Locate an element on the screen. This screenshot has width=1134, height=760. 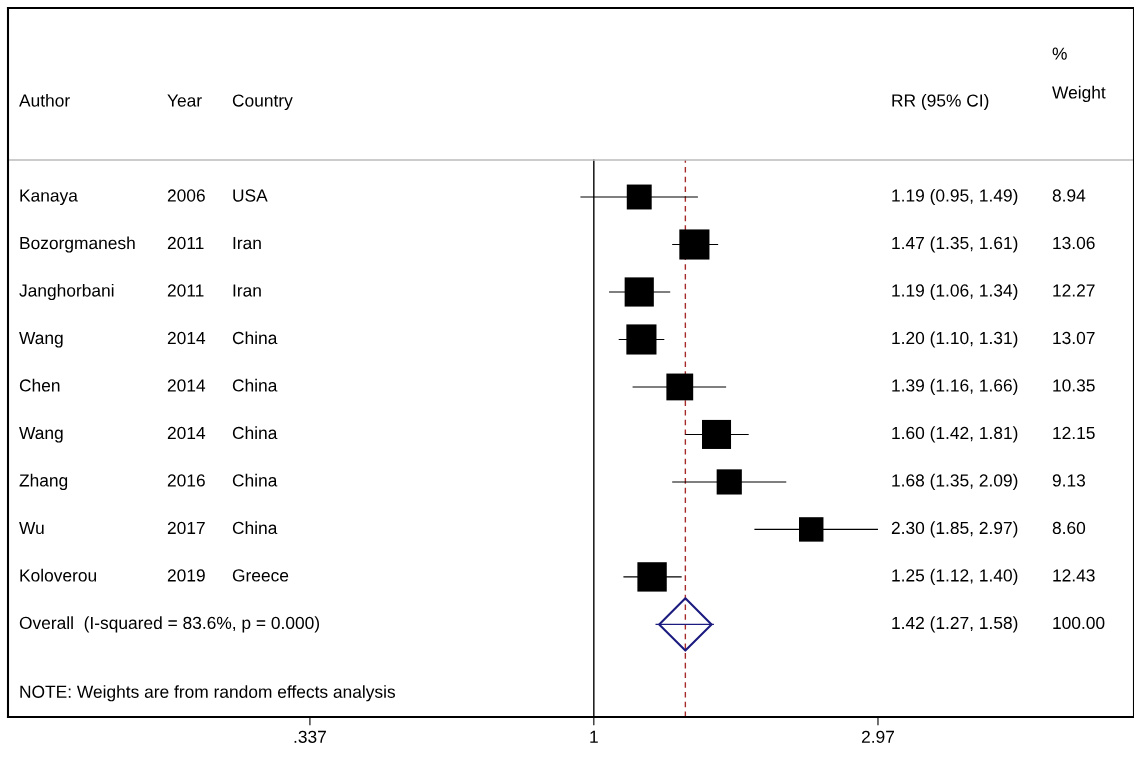
y-tick-label: Wu is located at coordinates (31, 528).